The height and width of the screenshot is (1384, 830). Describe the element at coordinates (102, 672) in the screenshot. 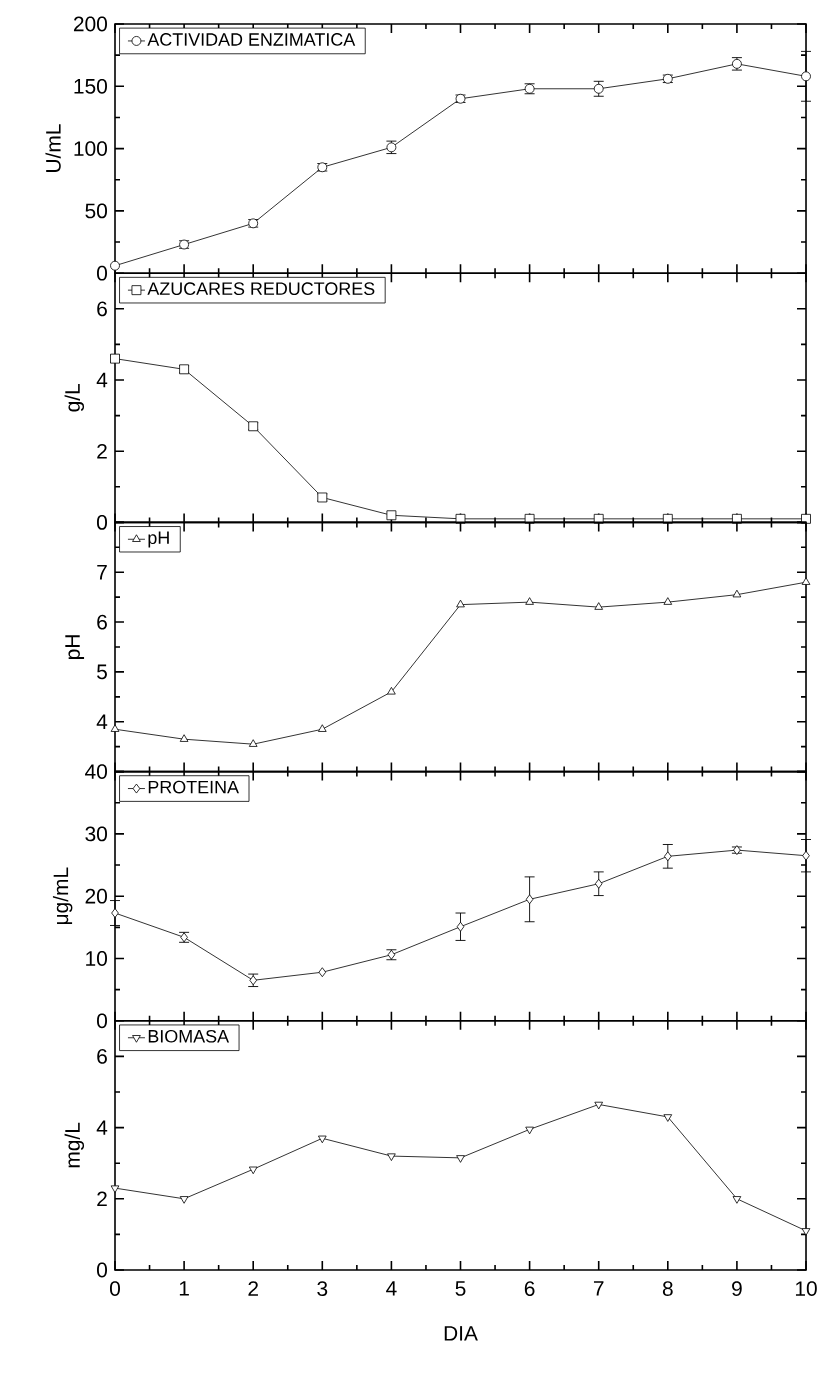

I see `y-tick-label: 5` at that location.